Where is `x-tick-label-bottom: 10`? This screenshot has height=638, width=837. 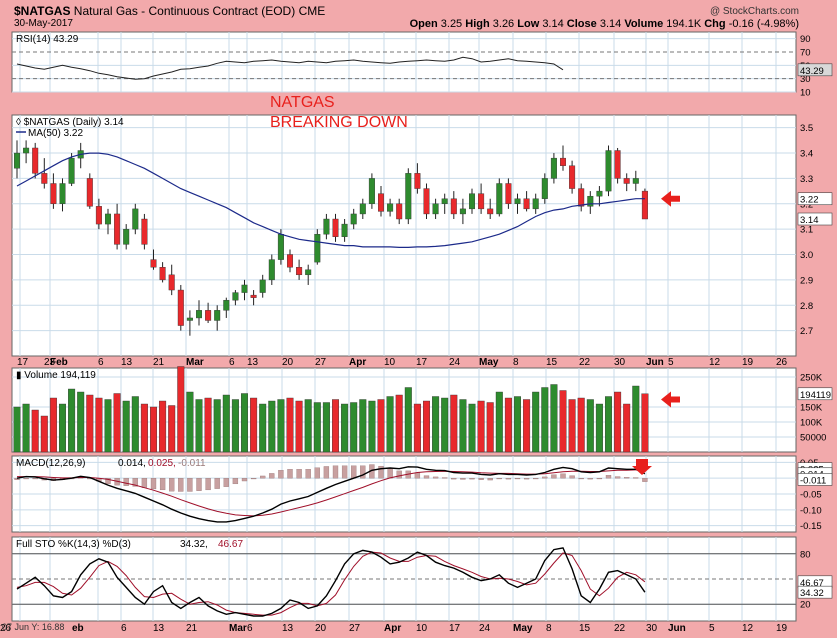 x-tick-label-bottom: 10 is located at coordinates (422, 628).